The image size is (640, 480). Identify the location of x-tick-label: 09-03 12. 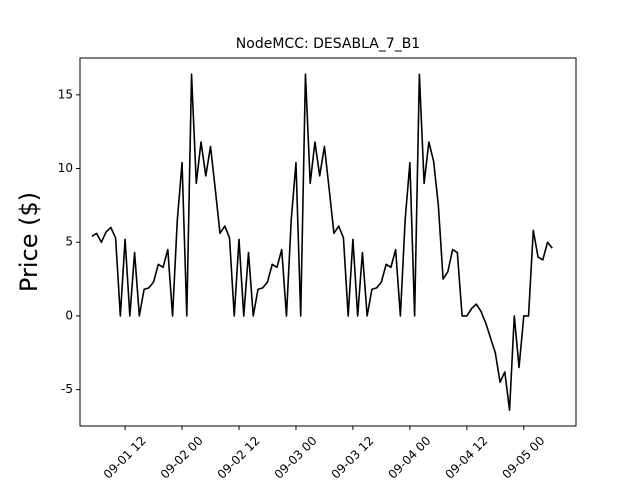
(353, 457).